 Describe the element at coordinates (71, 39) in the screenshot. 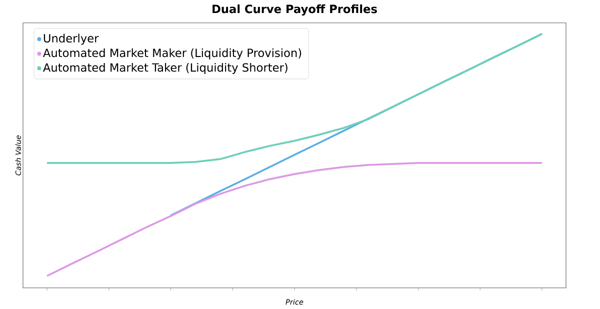

I see `legend-label: Underlyer` at that location.